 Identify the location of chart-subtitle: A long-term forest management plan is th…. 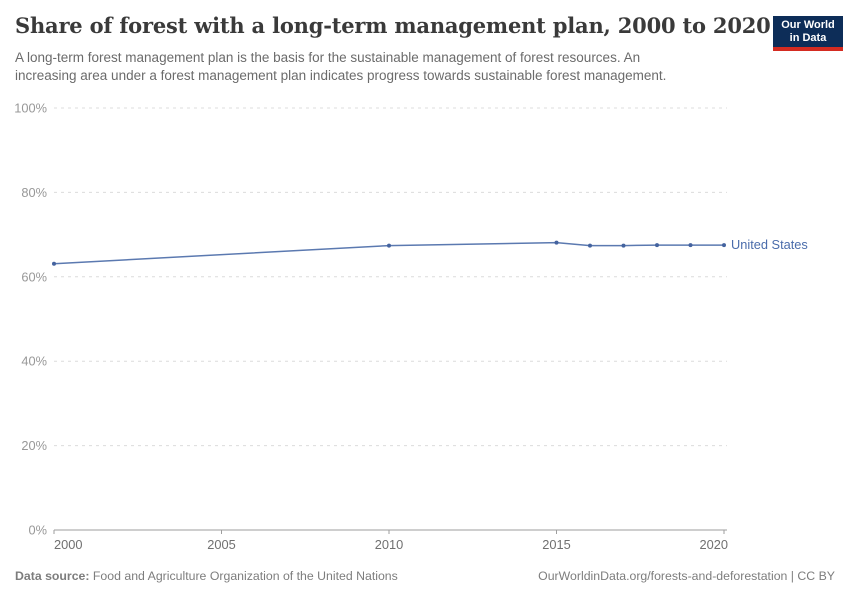
(340, 67).